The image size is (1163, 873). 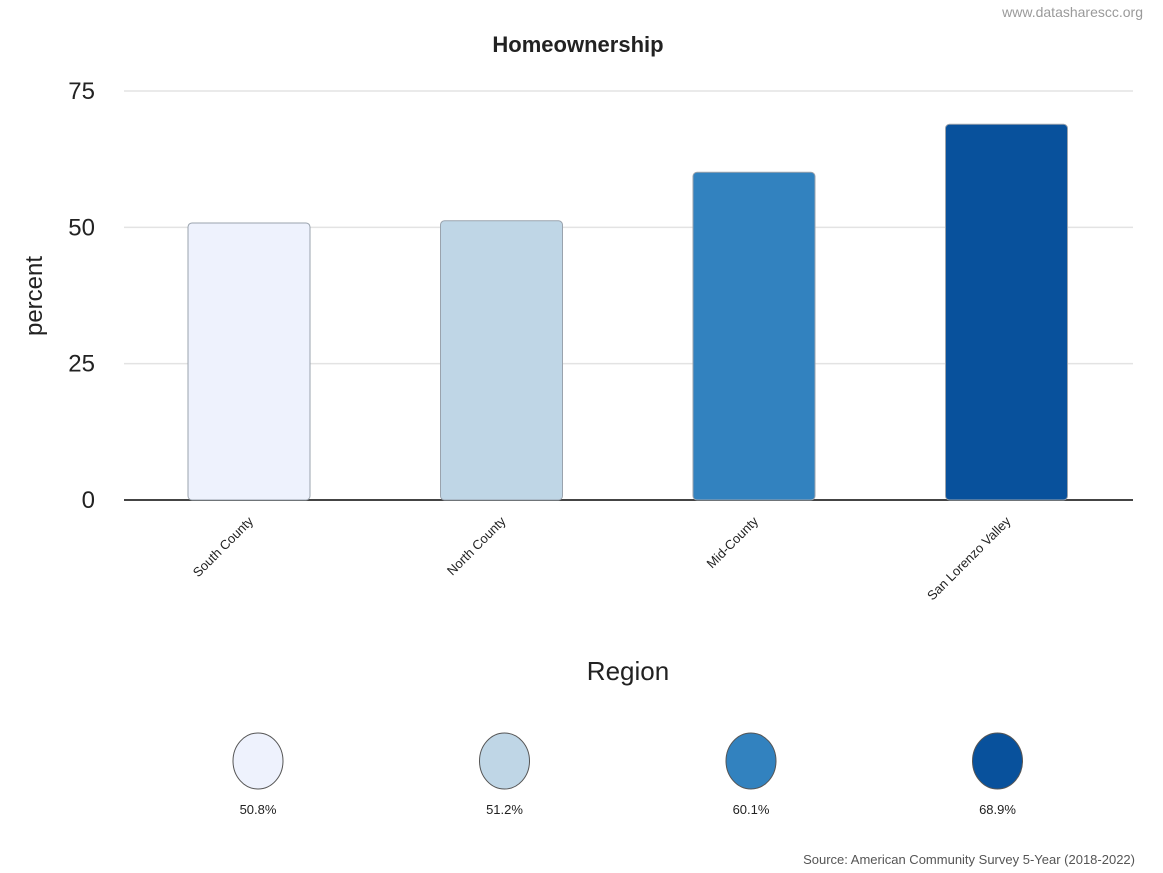 I want to click on y-tick-label: 50, so click(x=81, y=227).